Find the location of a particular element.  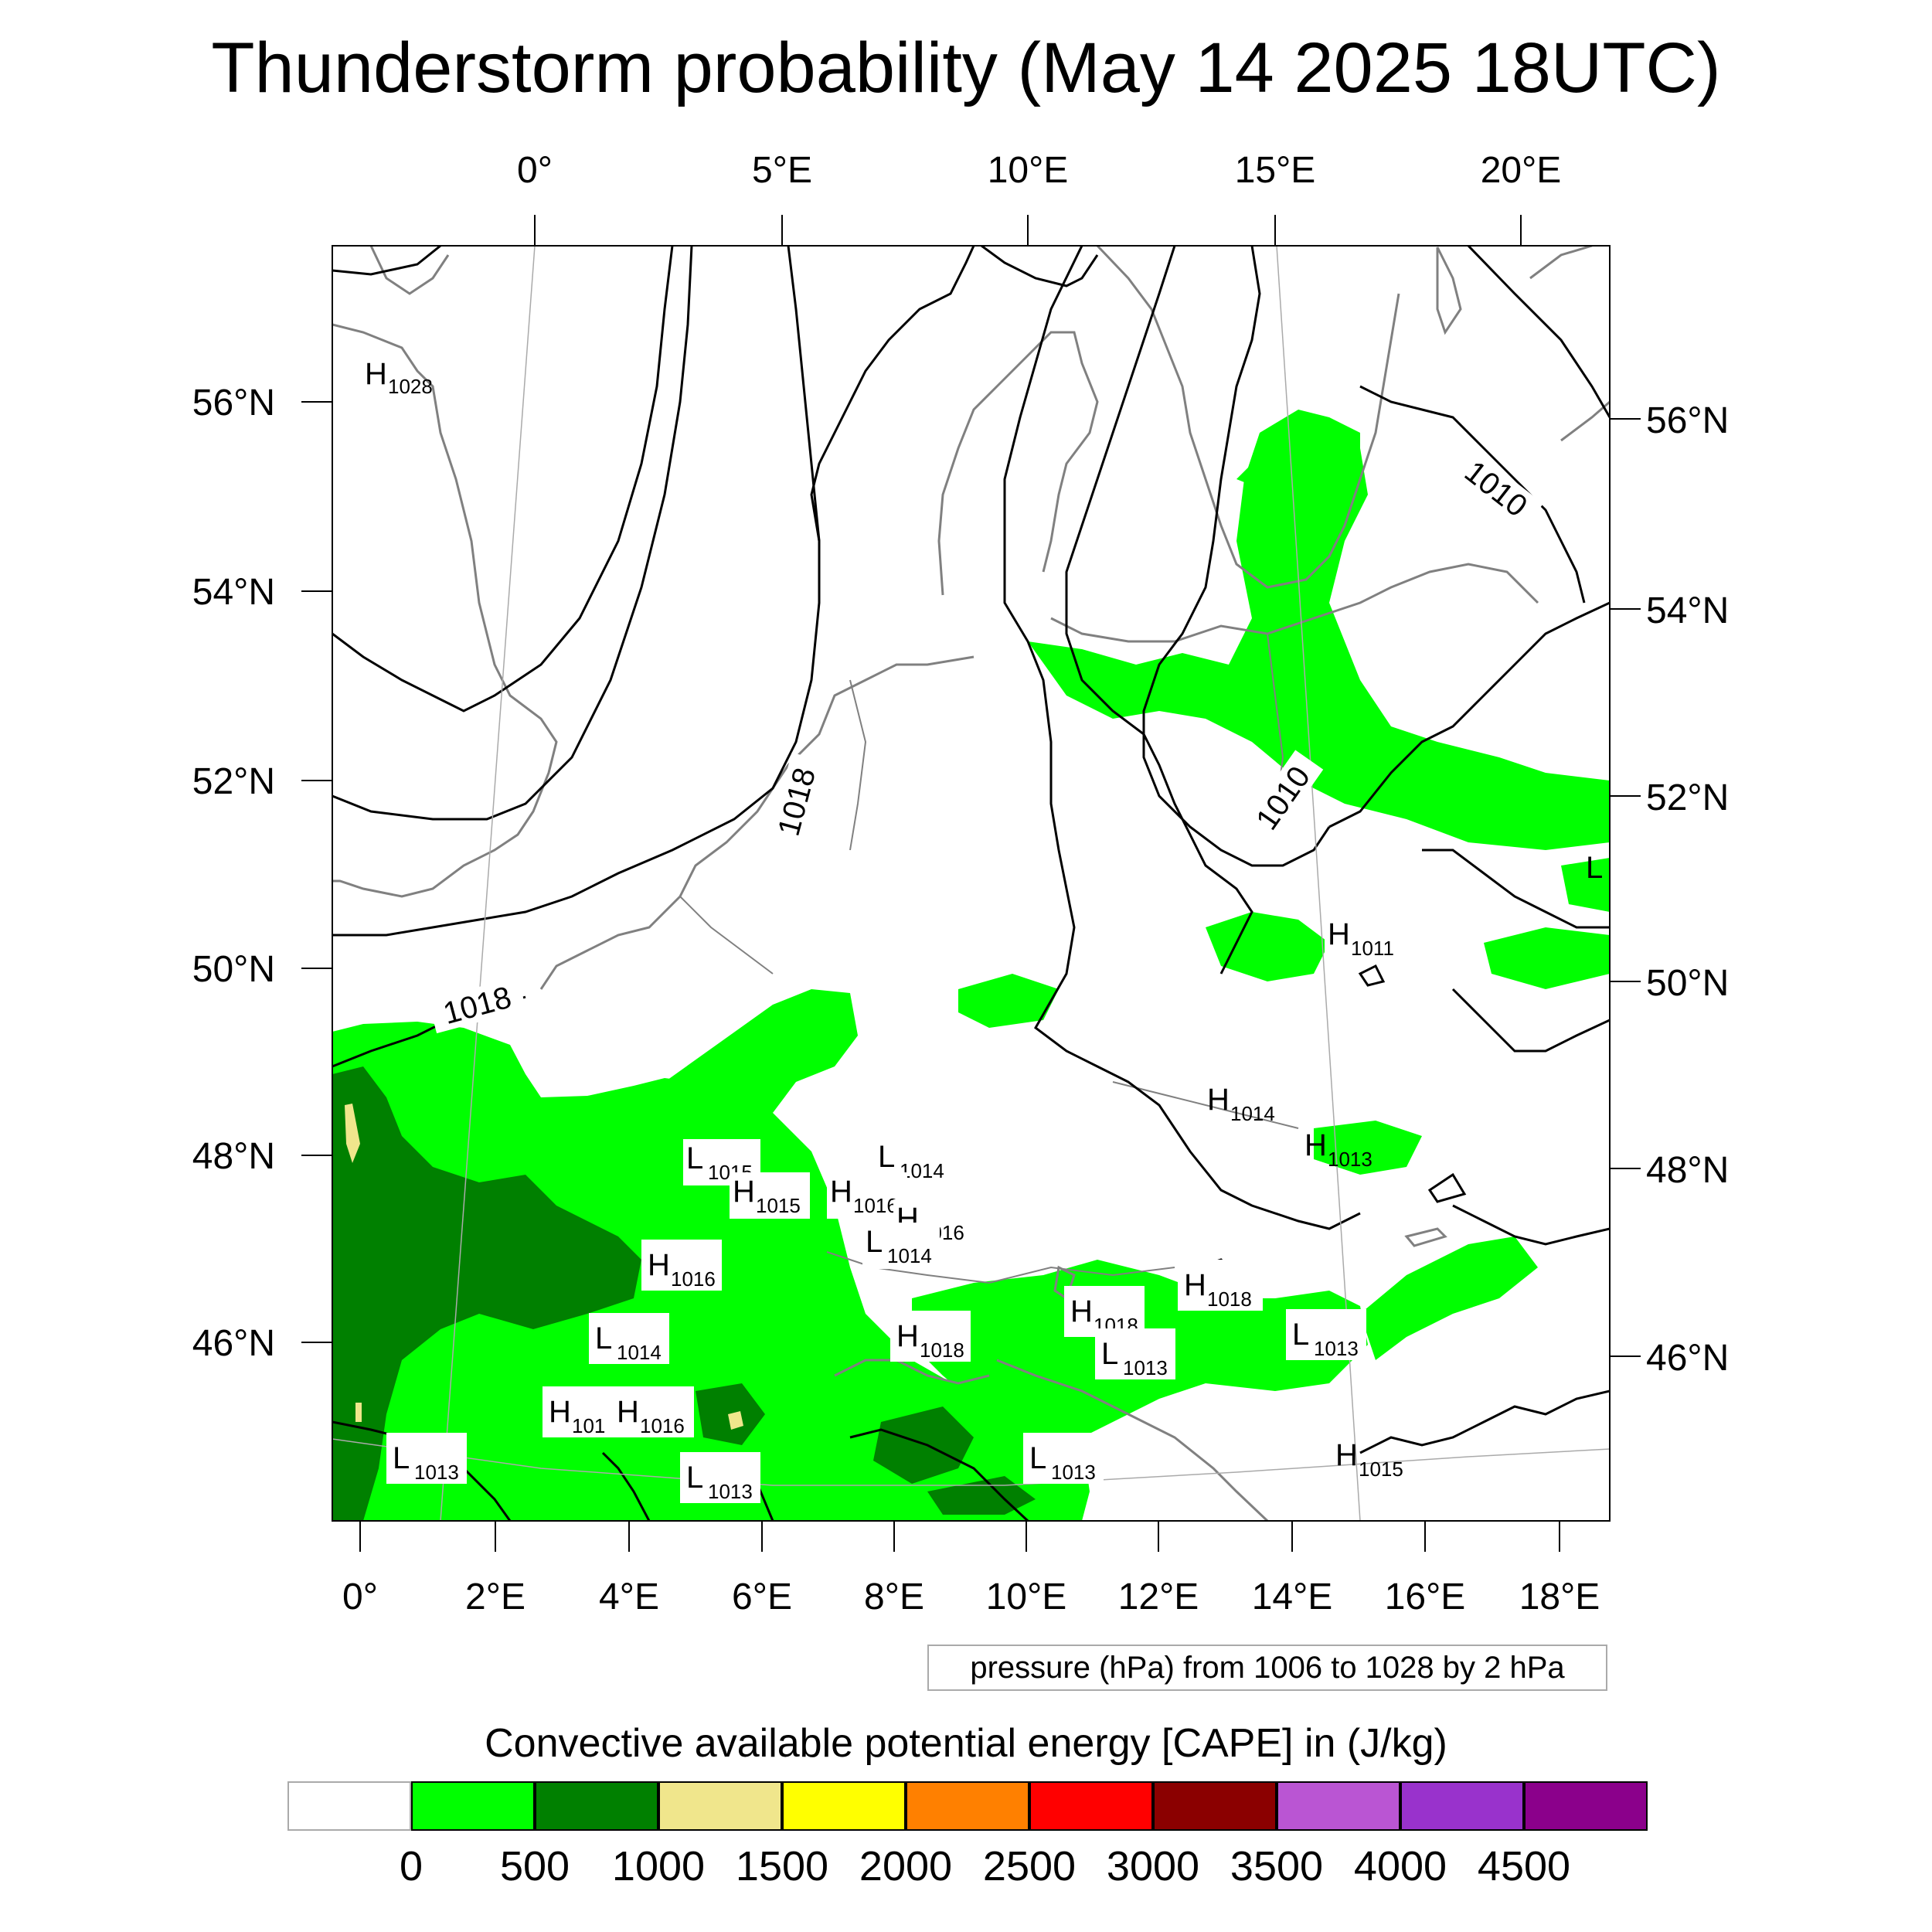

colorbar-label: 4500 is located at coordinates (1524, 1866).